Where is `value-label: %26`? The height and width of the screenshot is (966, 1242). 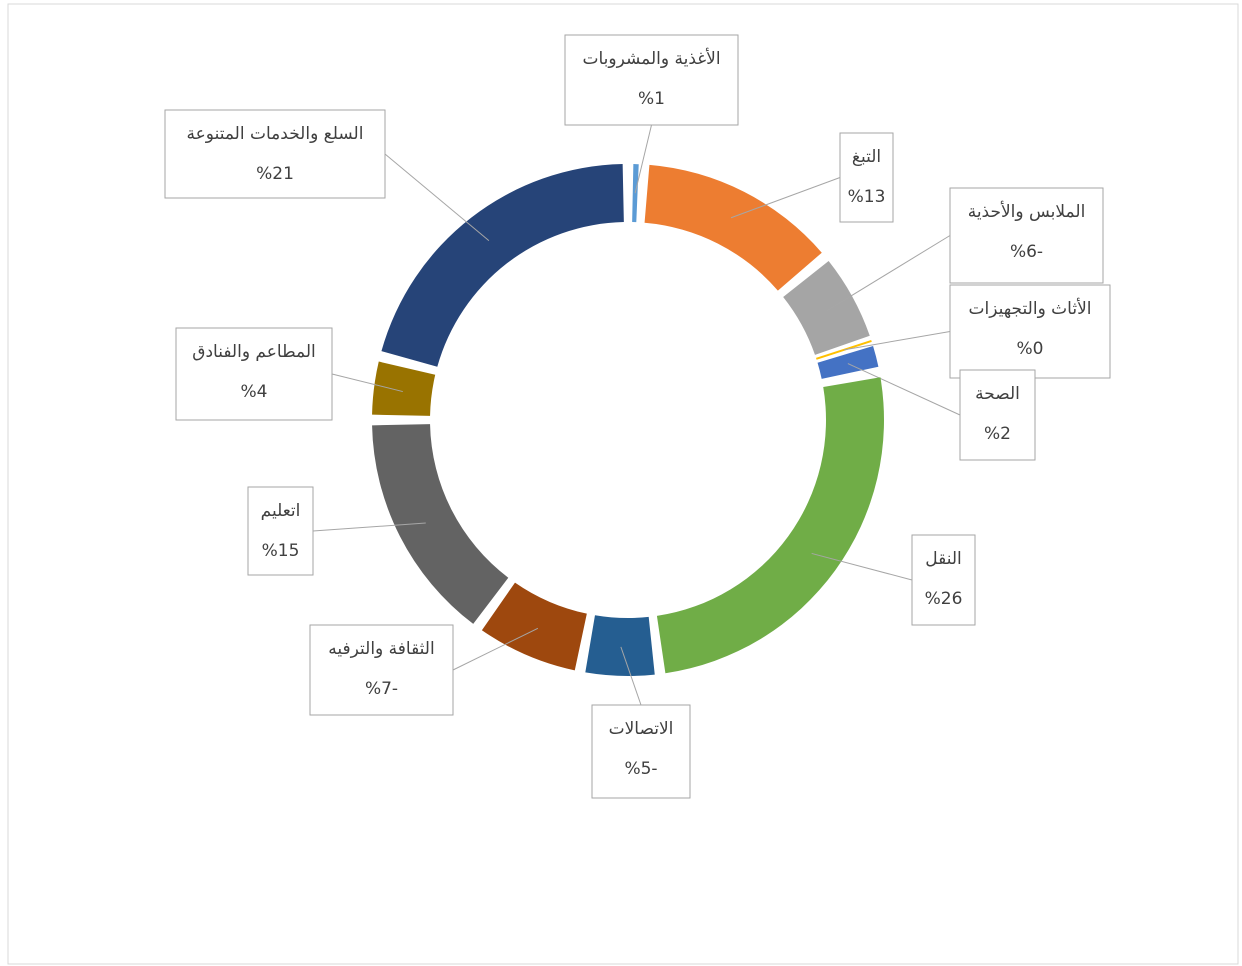
value-label: %26 is located at coordinates (944, 599).